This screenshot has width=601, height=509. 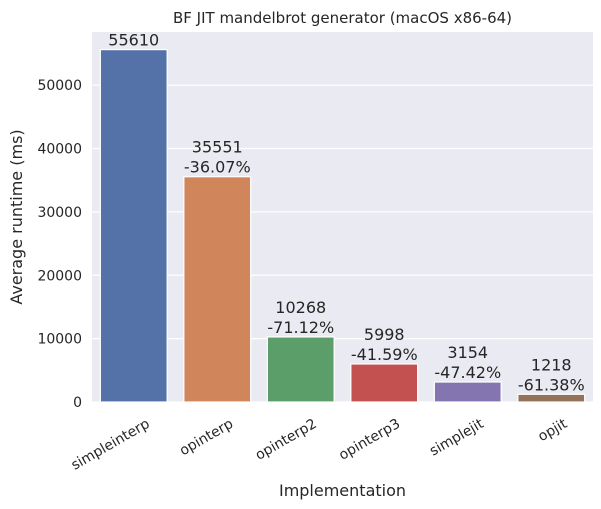 I want to click on value-label: 35551, so click(x=217, y=147).